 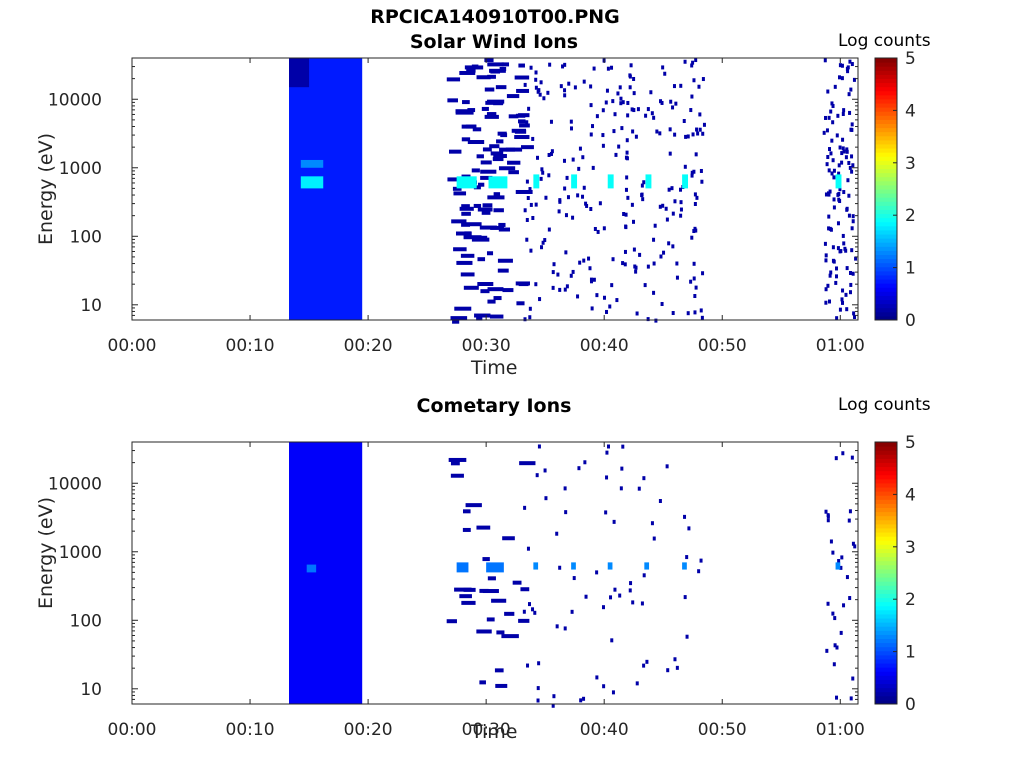 What do you see at coordinates (486, 346) in the screenshot?
I see `x-tick-label: 00:30` at bounding box center [486, 346].